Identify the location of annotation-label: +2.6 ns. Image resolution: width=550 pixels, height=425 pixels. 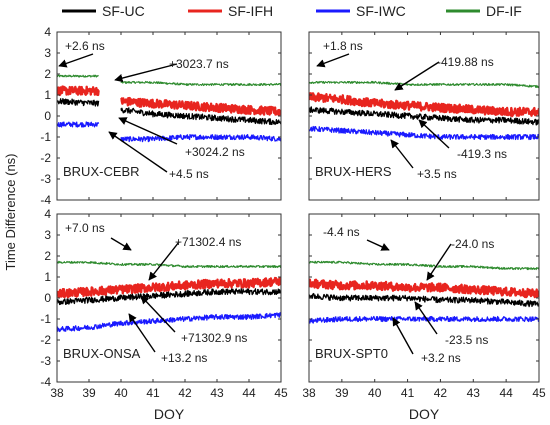
(85, 46).